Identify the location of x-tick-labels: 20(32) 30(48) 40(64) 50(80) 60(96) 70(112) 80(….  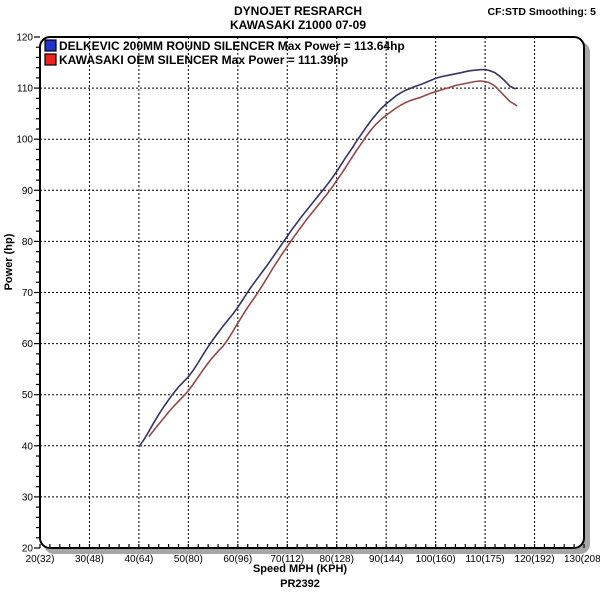
(313, 559).